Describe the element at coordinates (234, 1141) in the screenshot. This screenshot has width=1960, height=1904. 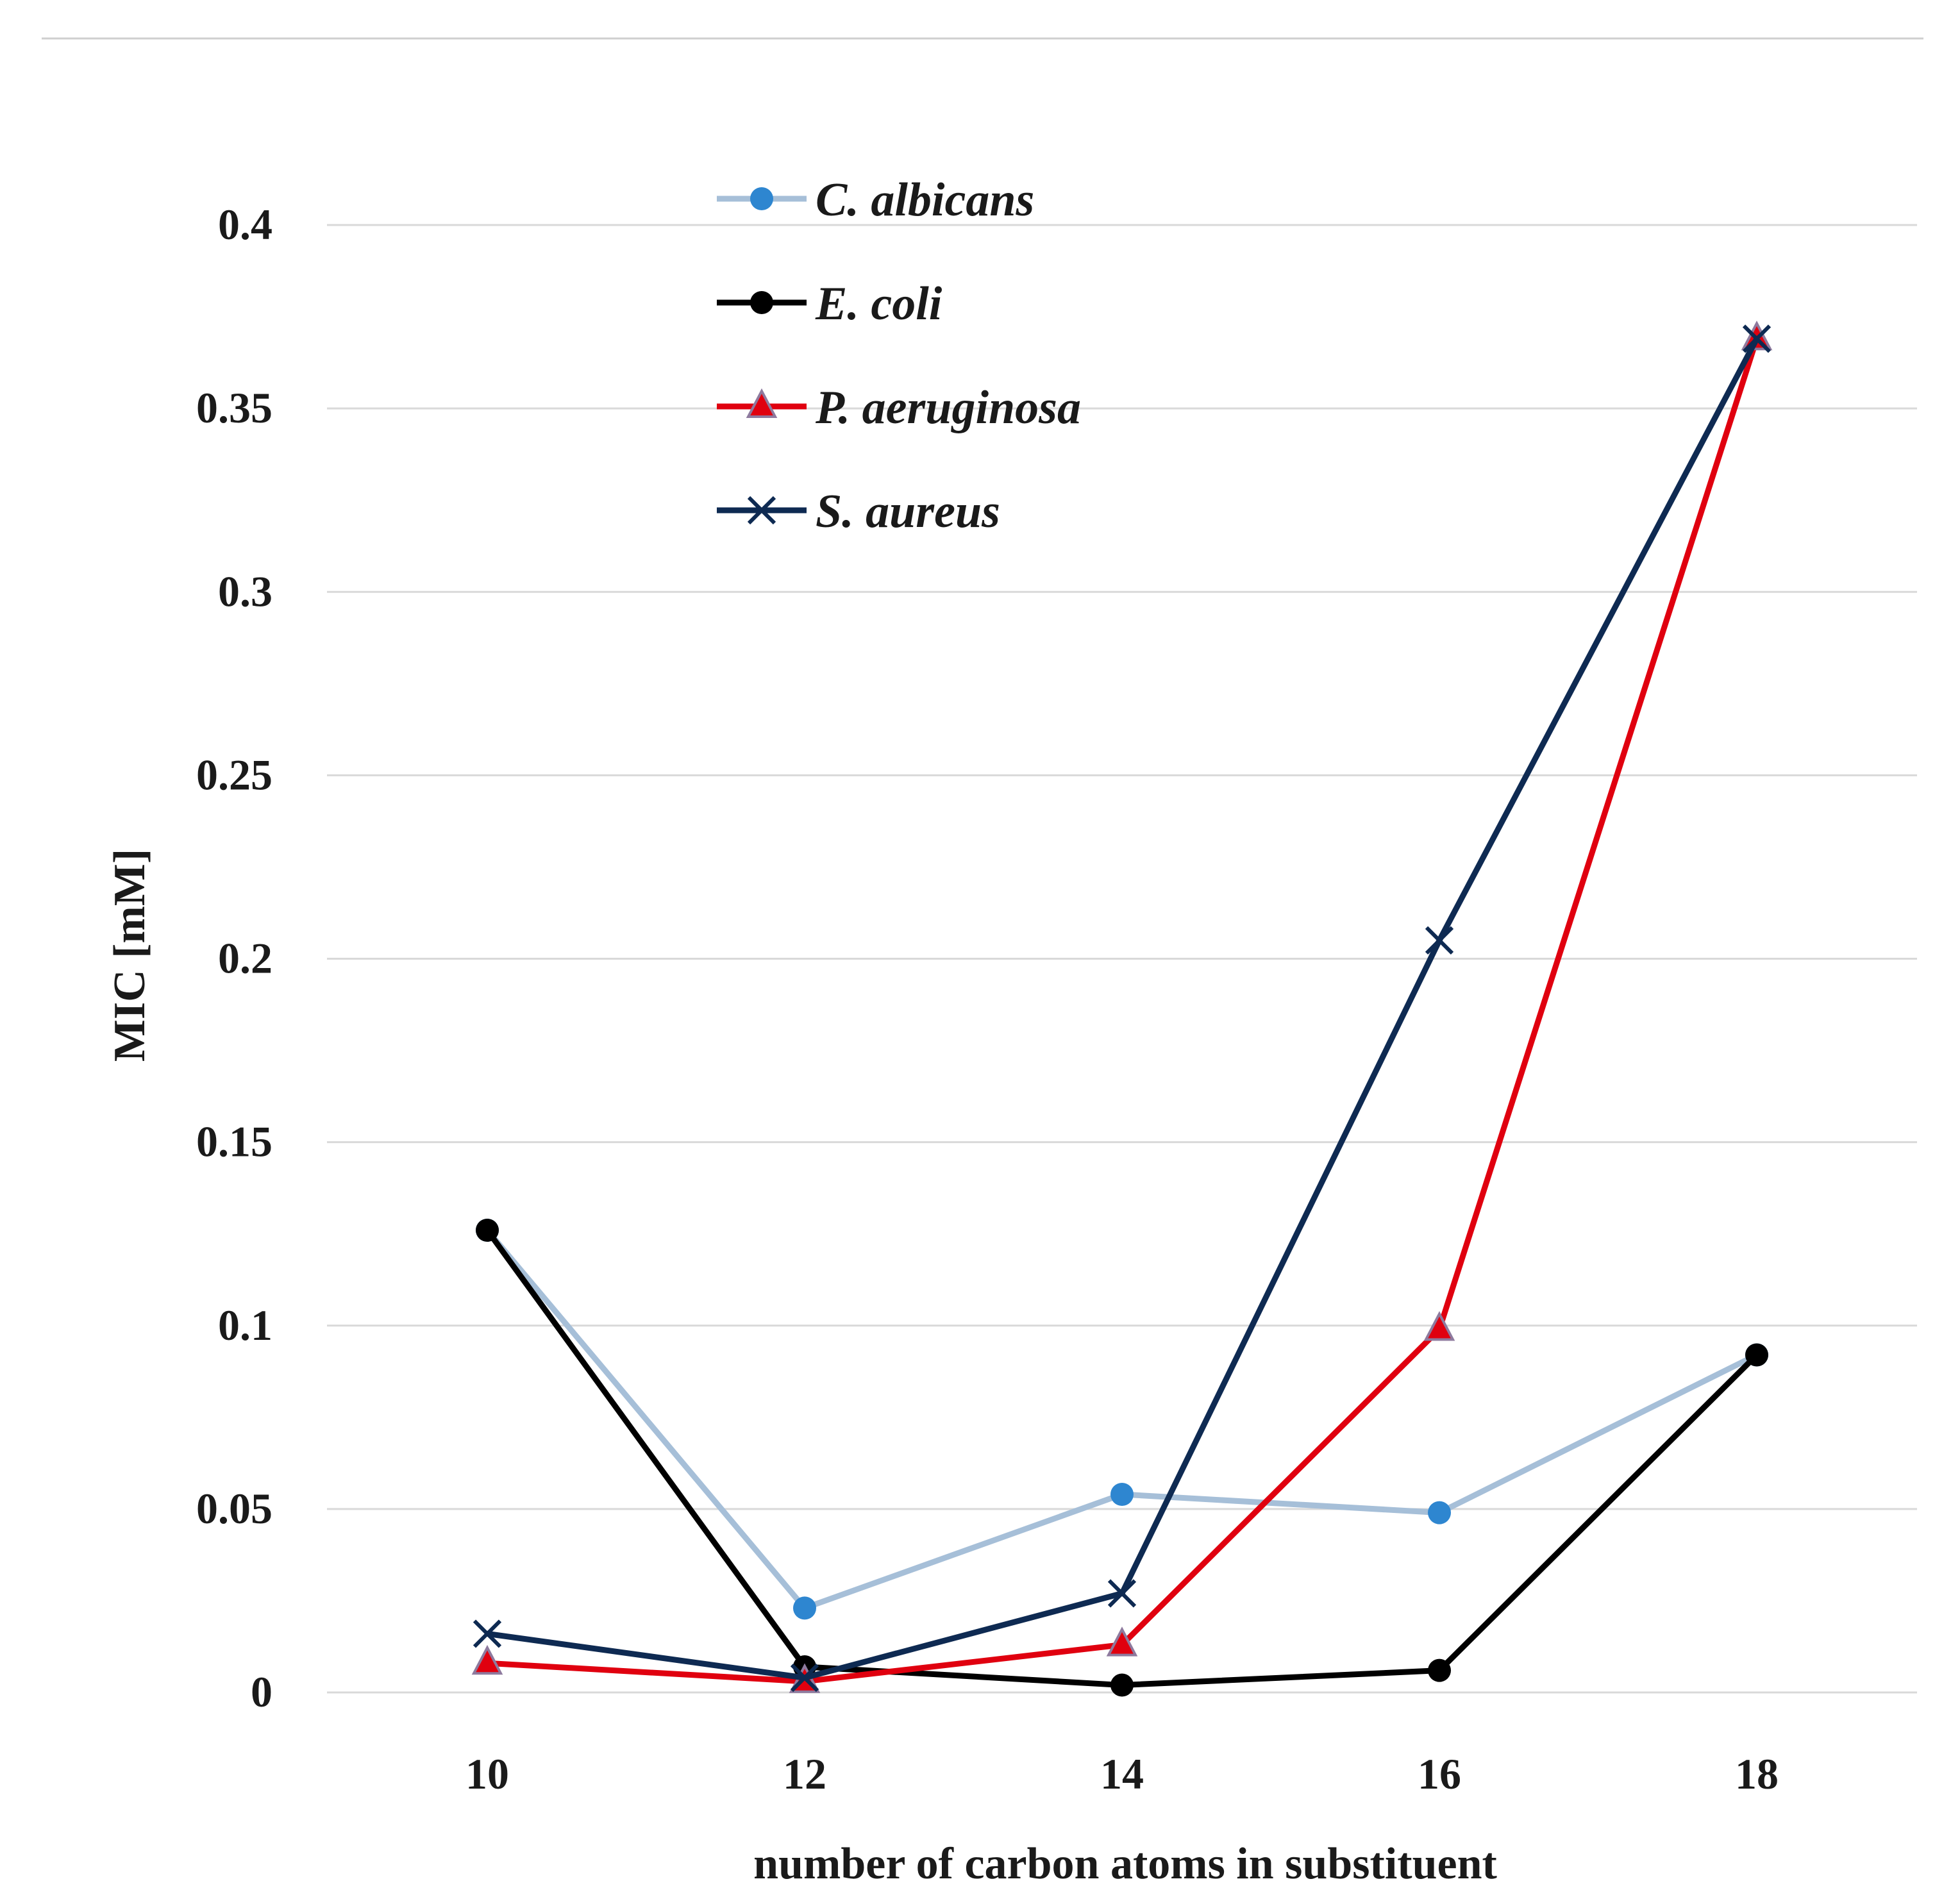
I see `y-tick-label: 0.15` at that location.